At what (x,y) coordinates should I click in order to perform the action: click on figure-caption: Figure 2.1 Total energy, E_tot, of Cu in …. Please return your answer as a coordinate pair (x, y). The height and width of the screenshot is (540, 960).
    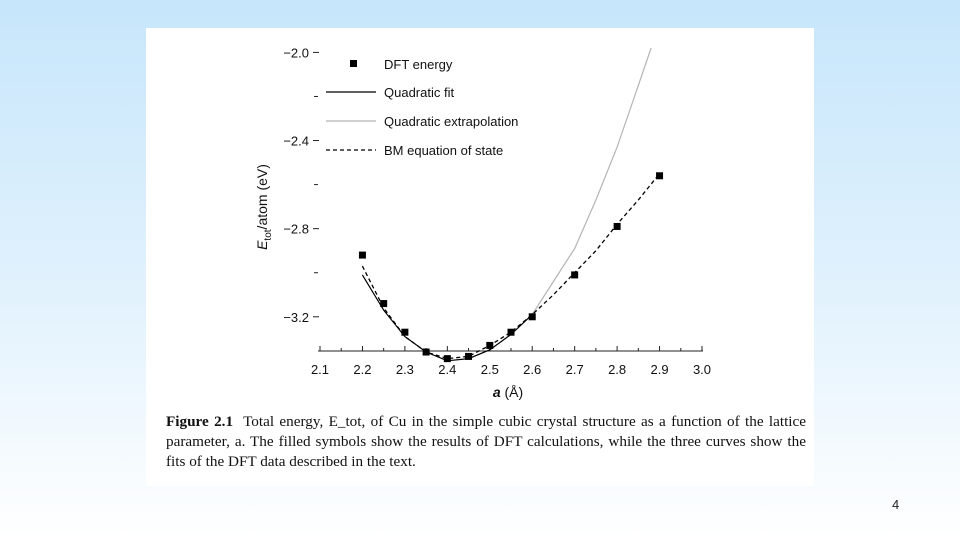
    Looking at the image, I should click on (486, 442).